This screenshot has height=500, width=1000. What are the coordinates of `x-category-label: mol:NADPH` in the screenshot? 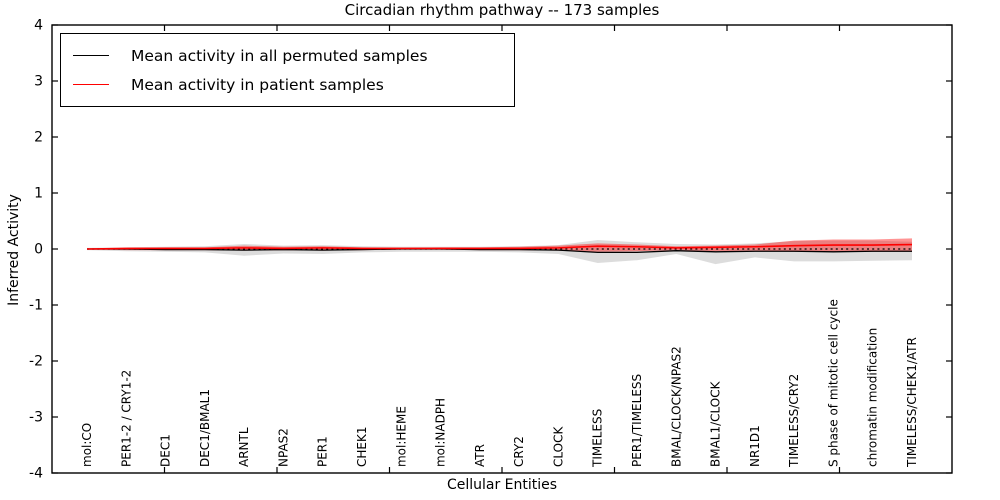 It's located at (441, 432).